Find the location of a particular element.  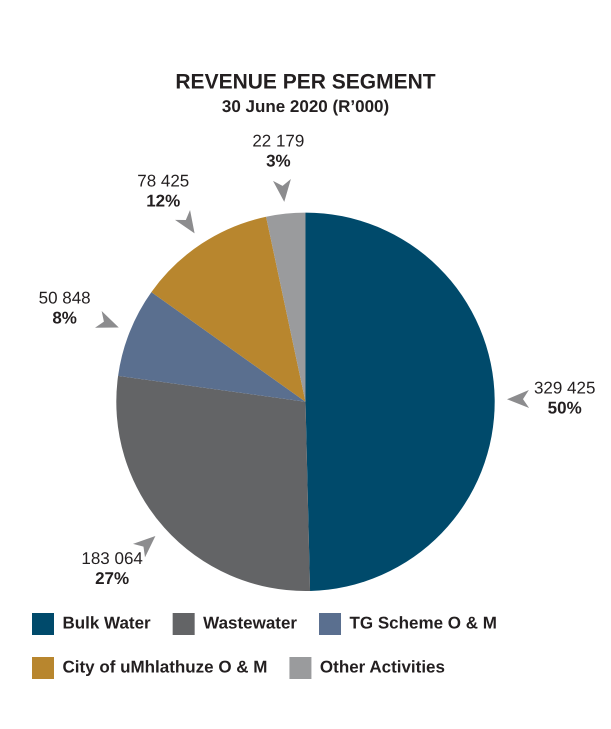

data-label: 78 425 12% is located at coordinates (163, 191).